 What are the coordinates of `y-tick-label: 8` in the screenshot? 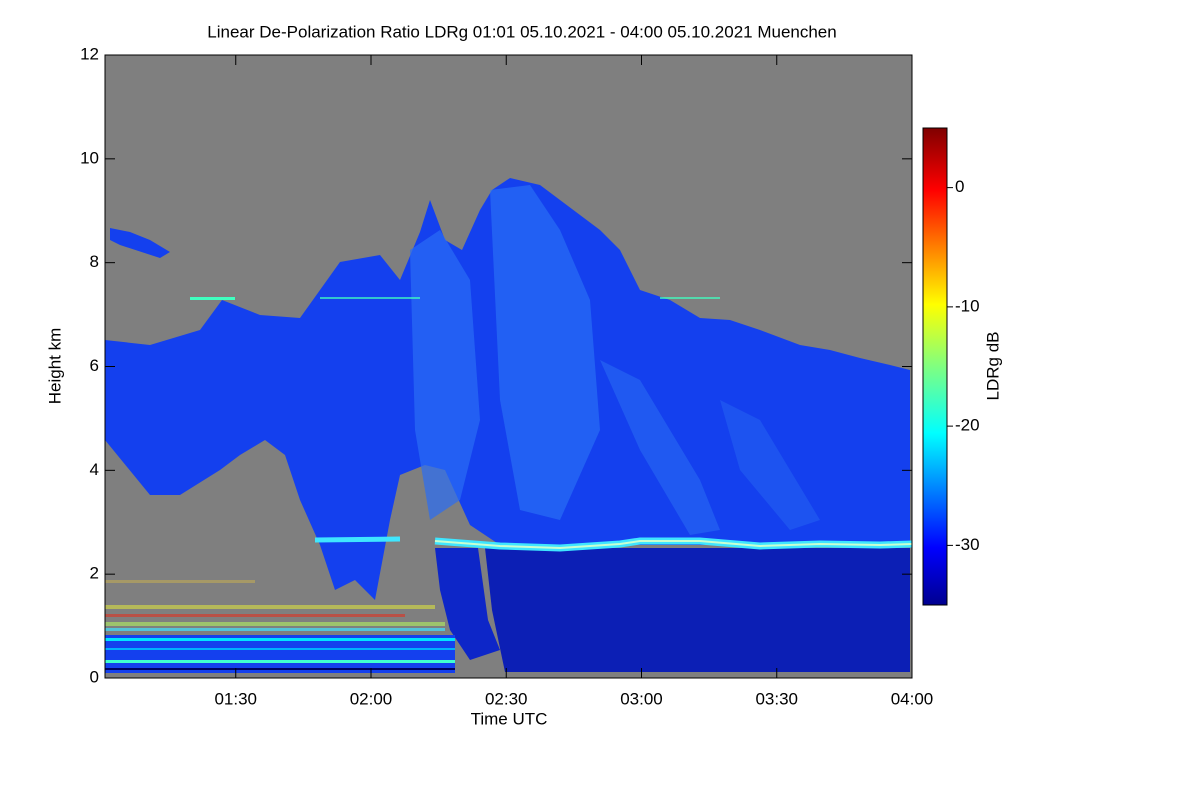 It's located at (94, 261).